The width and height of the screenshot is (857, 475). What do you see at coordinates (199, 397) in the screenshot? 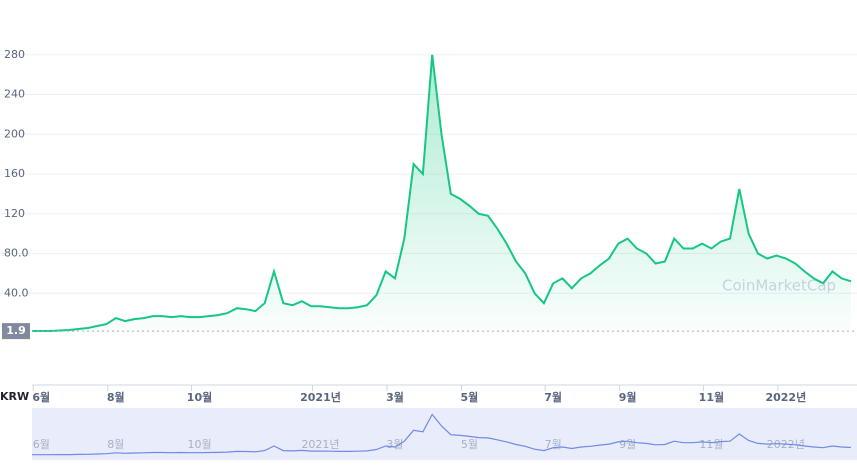
I see `x-tick-label: 10월` at bounding box center [199, 397].